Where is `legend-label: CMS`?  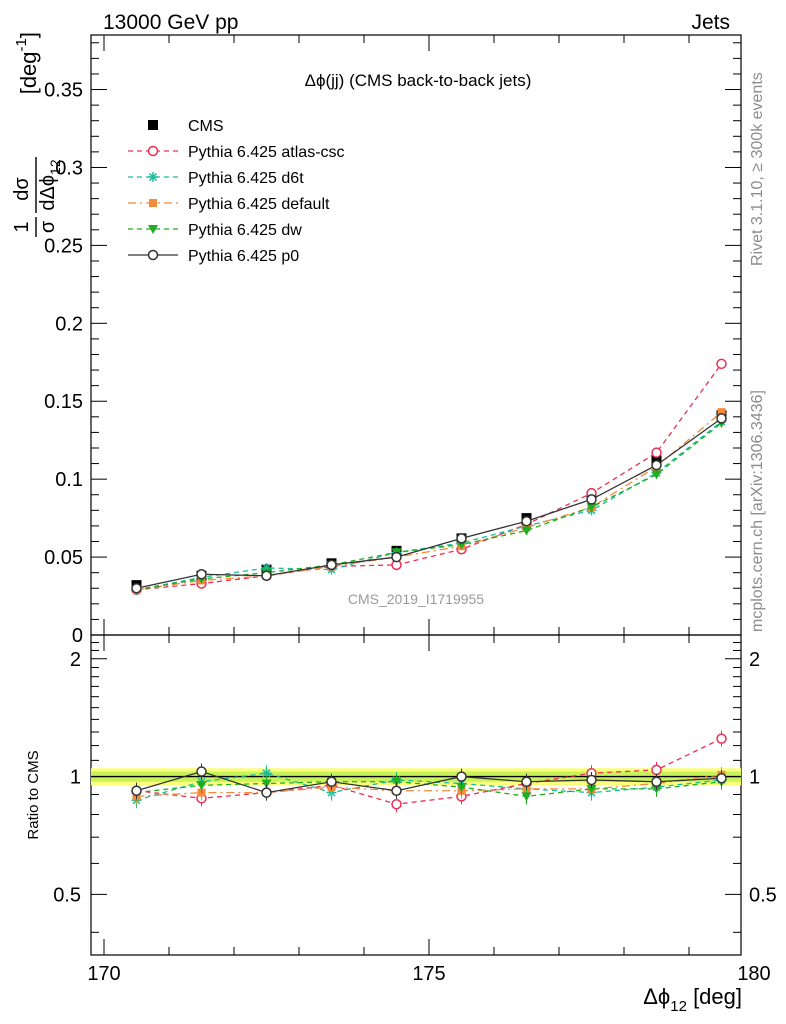 legend-label: CMS is located at coordinates (206, 126).